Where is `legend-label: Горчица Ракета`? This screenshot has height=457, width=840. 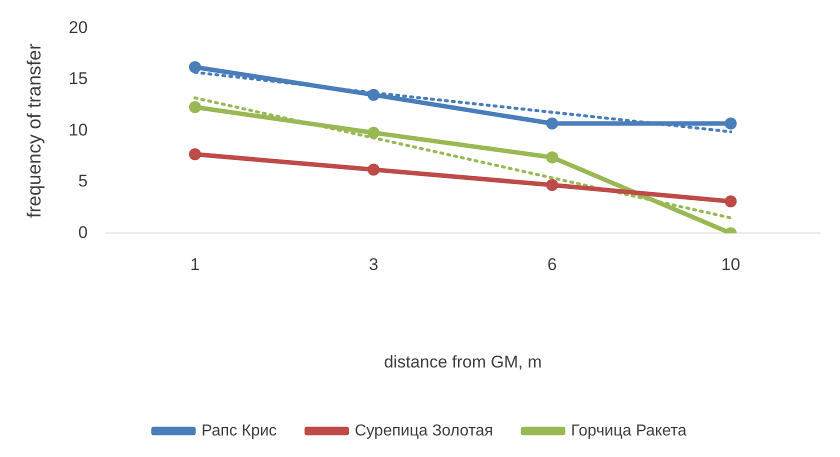
legend-label: Горчица Ракета is located at coordinates (629, 431).